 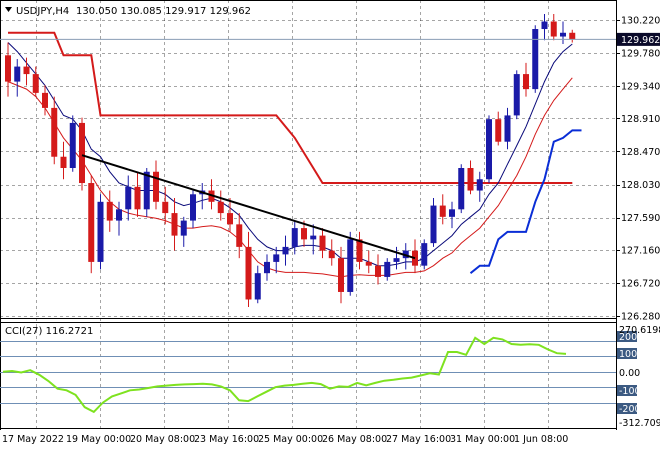 I want to click on current-price-tag: 129.962, so click(x=638, y=39).